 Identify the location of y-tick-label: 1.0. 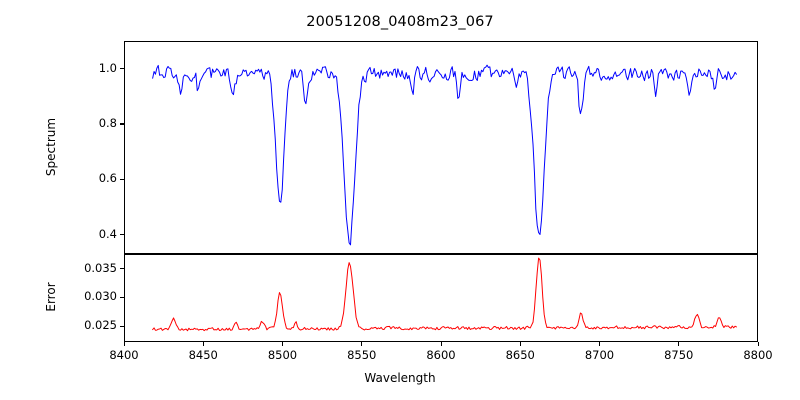
(107, 67).